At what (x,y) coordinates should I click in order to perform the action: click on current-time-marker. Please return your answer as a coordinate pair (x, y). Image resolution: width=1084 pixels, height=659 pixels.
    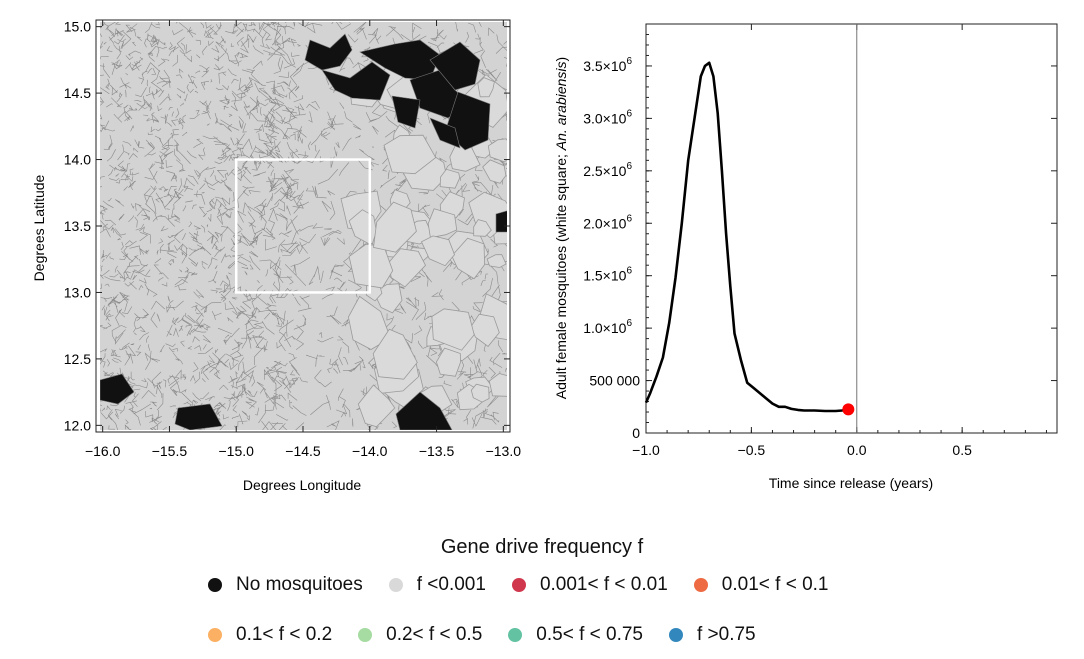
    Looking at the image, I should click on (848, 409).